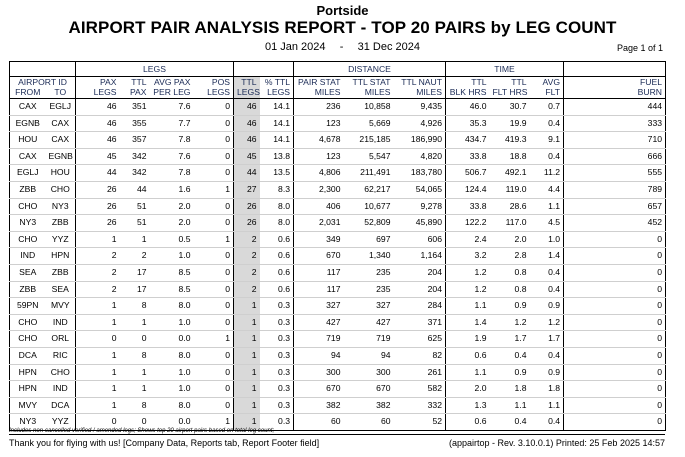  Describe the element at coordinates (60, 107) in the screenshot. I see `airport-to-cell: EGLJ` at that location.